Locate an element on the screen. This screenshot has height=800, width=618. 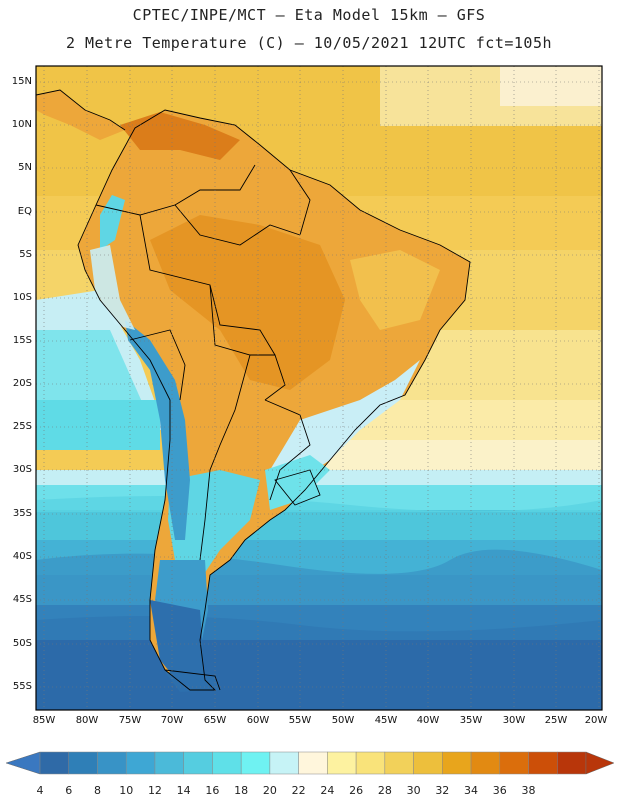
colorbar-tick-label: 22 is located at coordinates (298, 790).